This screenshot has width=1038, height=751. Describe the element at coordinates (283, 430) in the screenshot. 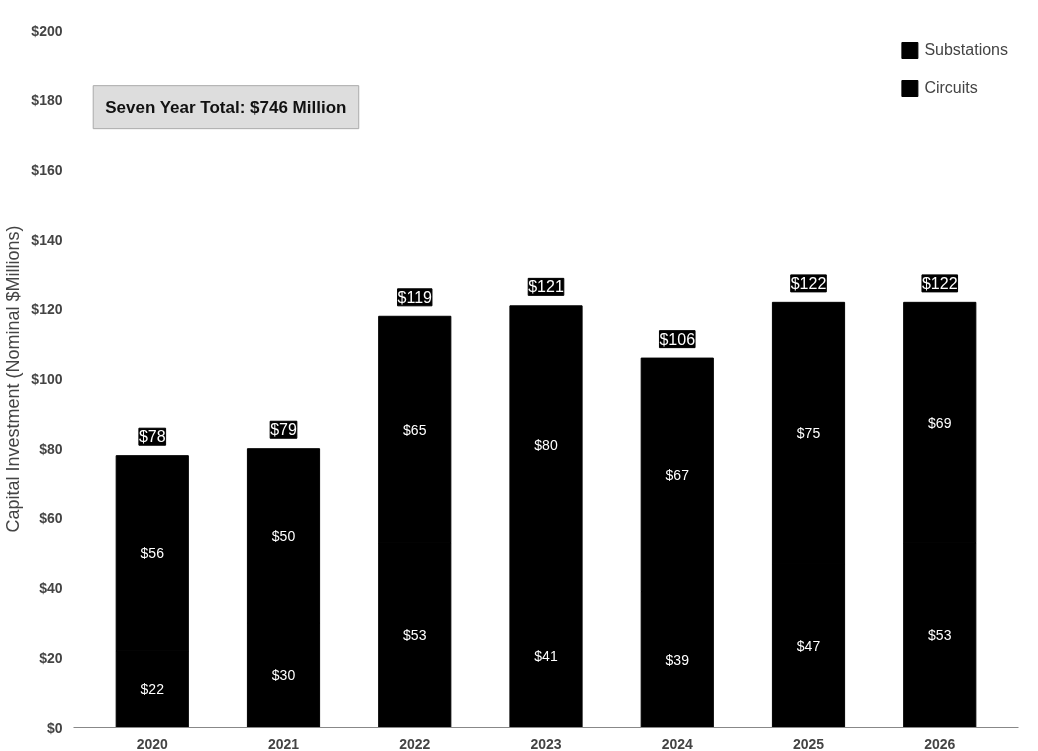

I see `total-label: $79` at that location.